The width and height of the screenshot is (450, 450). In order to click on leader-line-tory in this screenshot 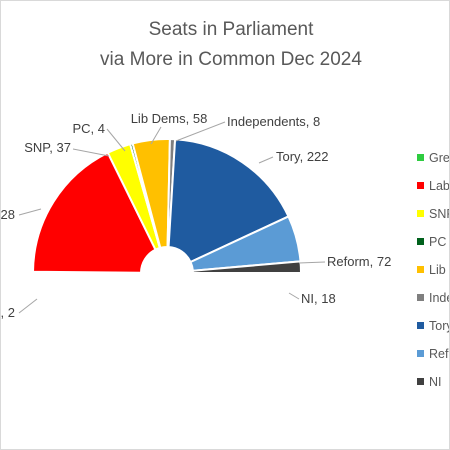, I will do `click(266, 160)`.